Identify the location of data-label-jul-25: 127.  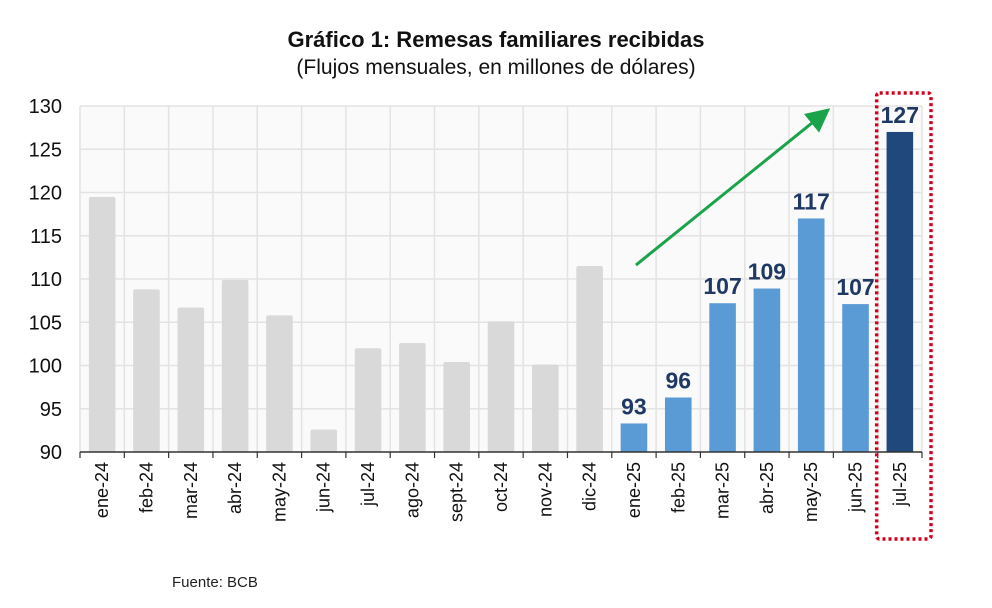
(900, 115).